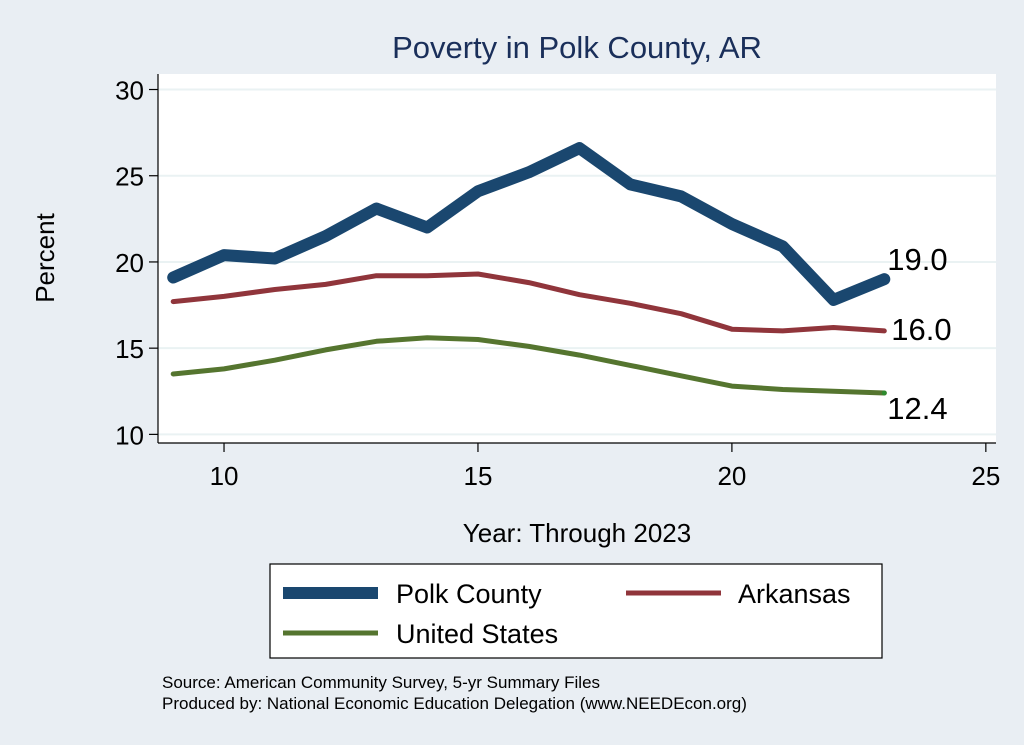  Describe the element at coordinates (129, 435) in the screenshot. I see `y-tick-label: 10` at that location.